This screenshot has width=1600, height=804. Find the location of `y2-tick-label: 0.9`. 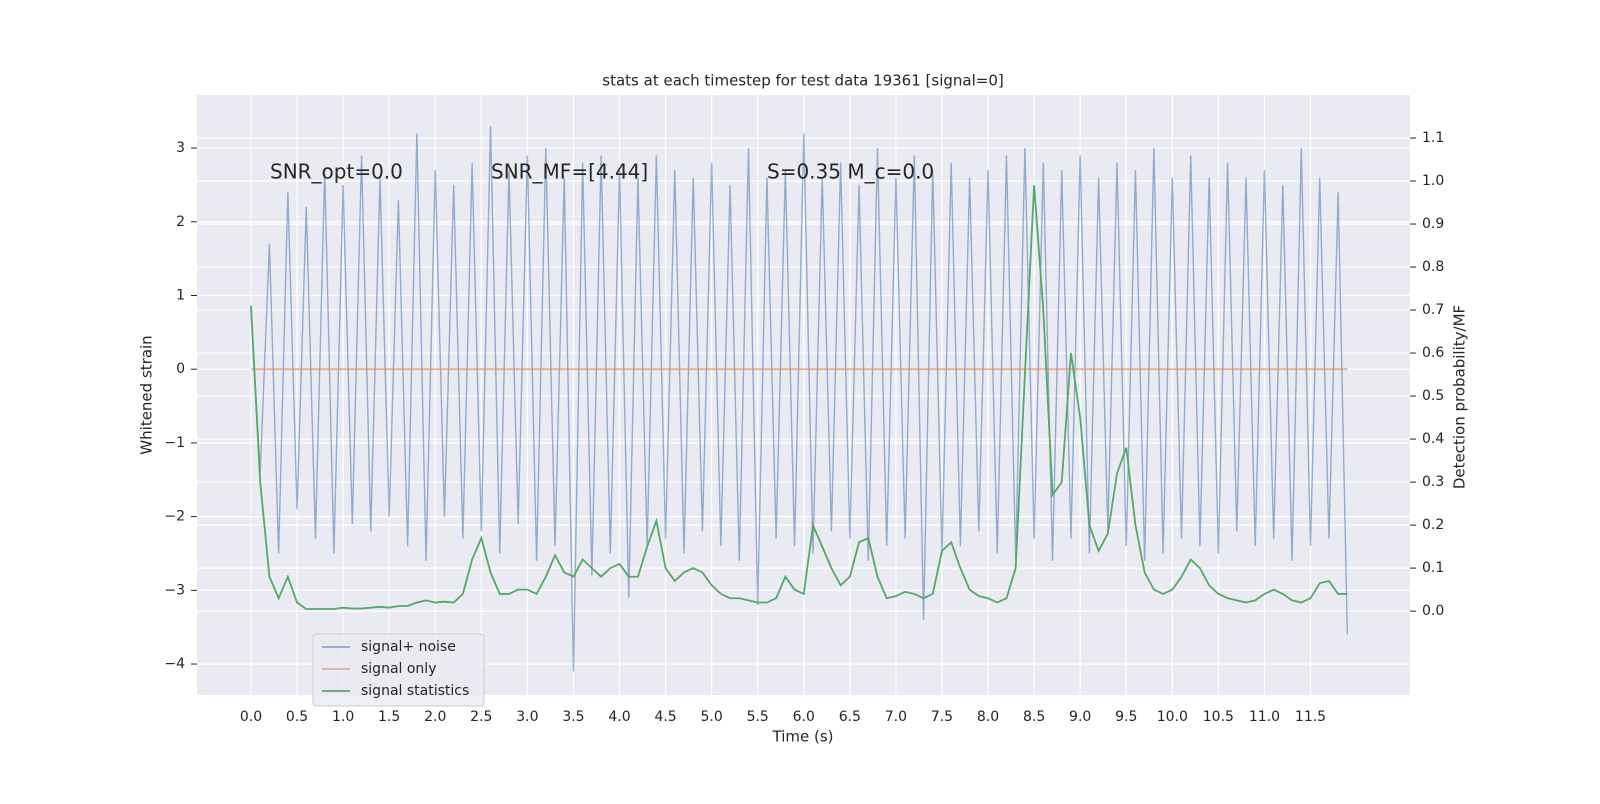

y2-tick-label: 0.9 is located at coordinates (1433, 224).